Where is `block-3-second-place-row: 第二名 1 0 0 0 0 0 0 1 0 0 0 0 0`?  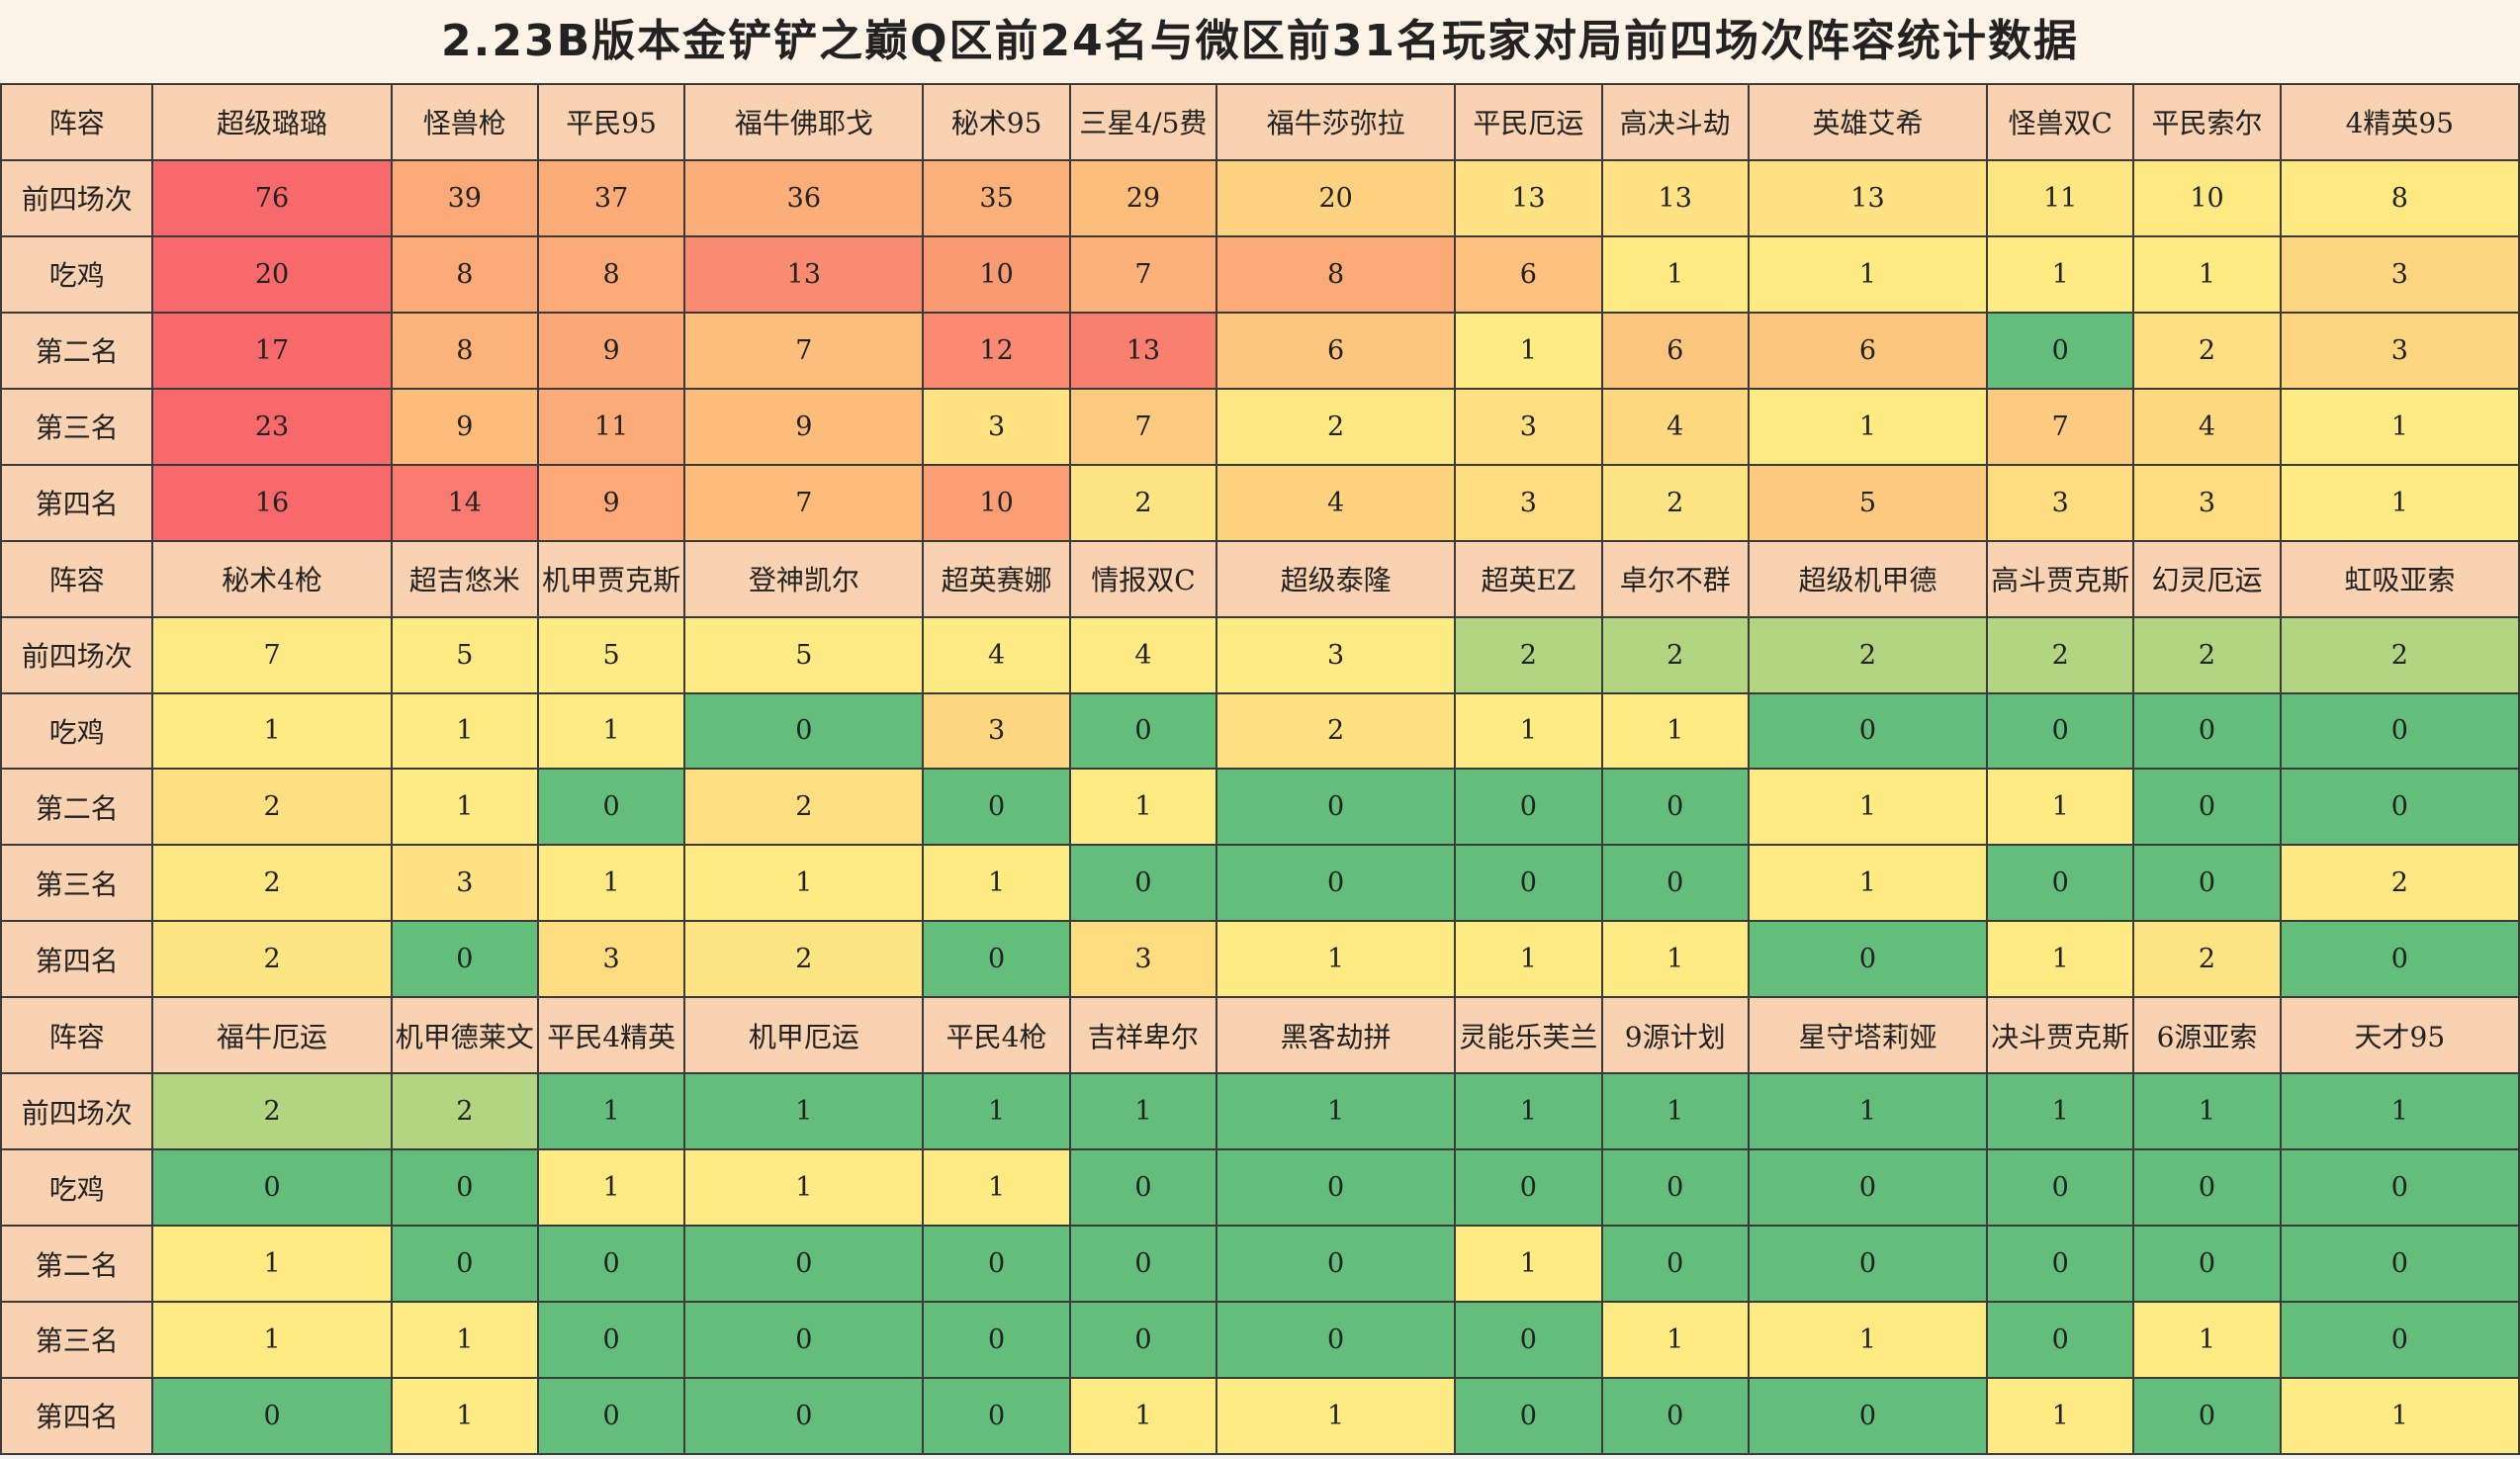 block-3-second-place-row: 第二名 1 0 0 0 0 0 0 1 0 0 0 0 0 is located at coordinates (1260, 1264).